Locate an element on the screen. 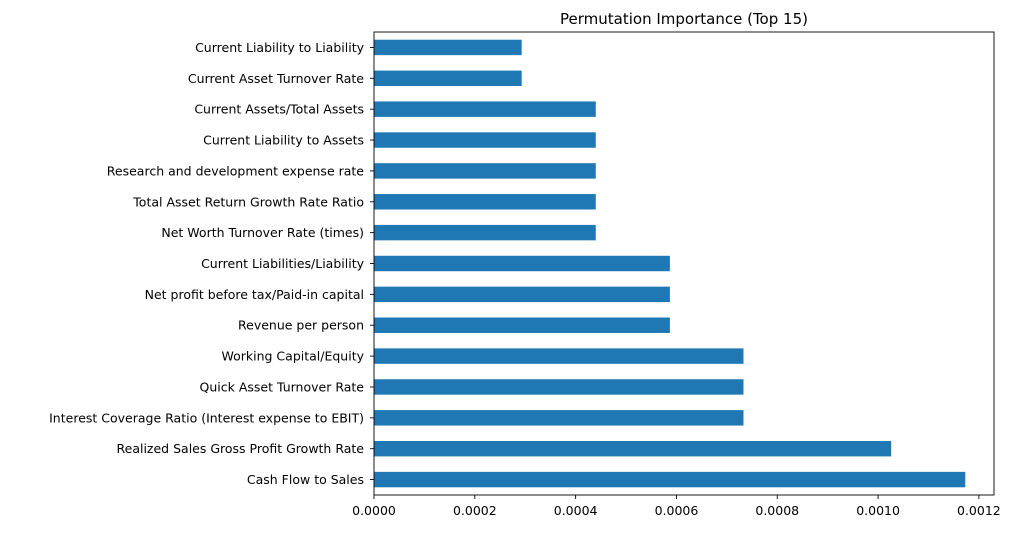  x-tick-label: 0.0004 is located at coordinates (576, 510).